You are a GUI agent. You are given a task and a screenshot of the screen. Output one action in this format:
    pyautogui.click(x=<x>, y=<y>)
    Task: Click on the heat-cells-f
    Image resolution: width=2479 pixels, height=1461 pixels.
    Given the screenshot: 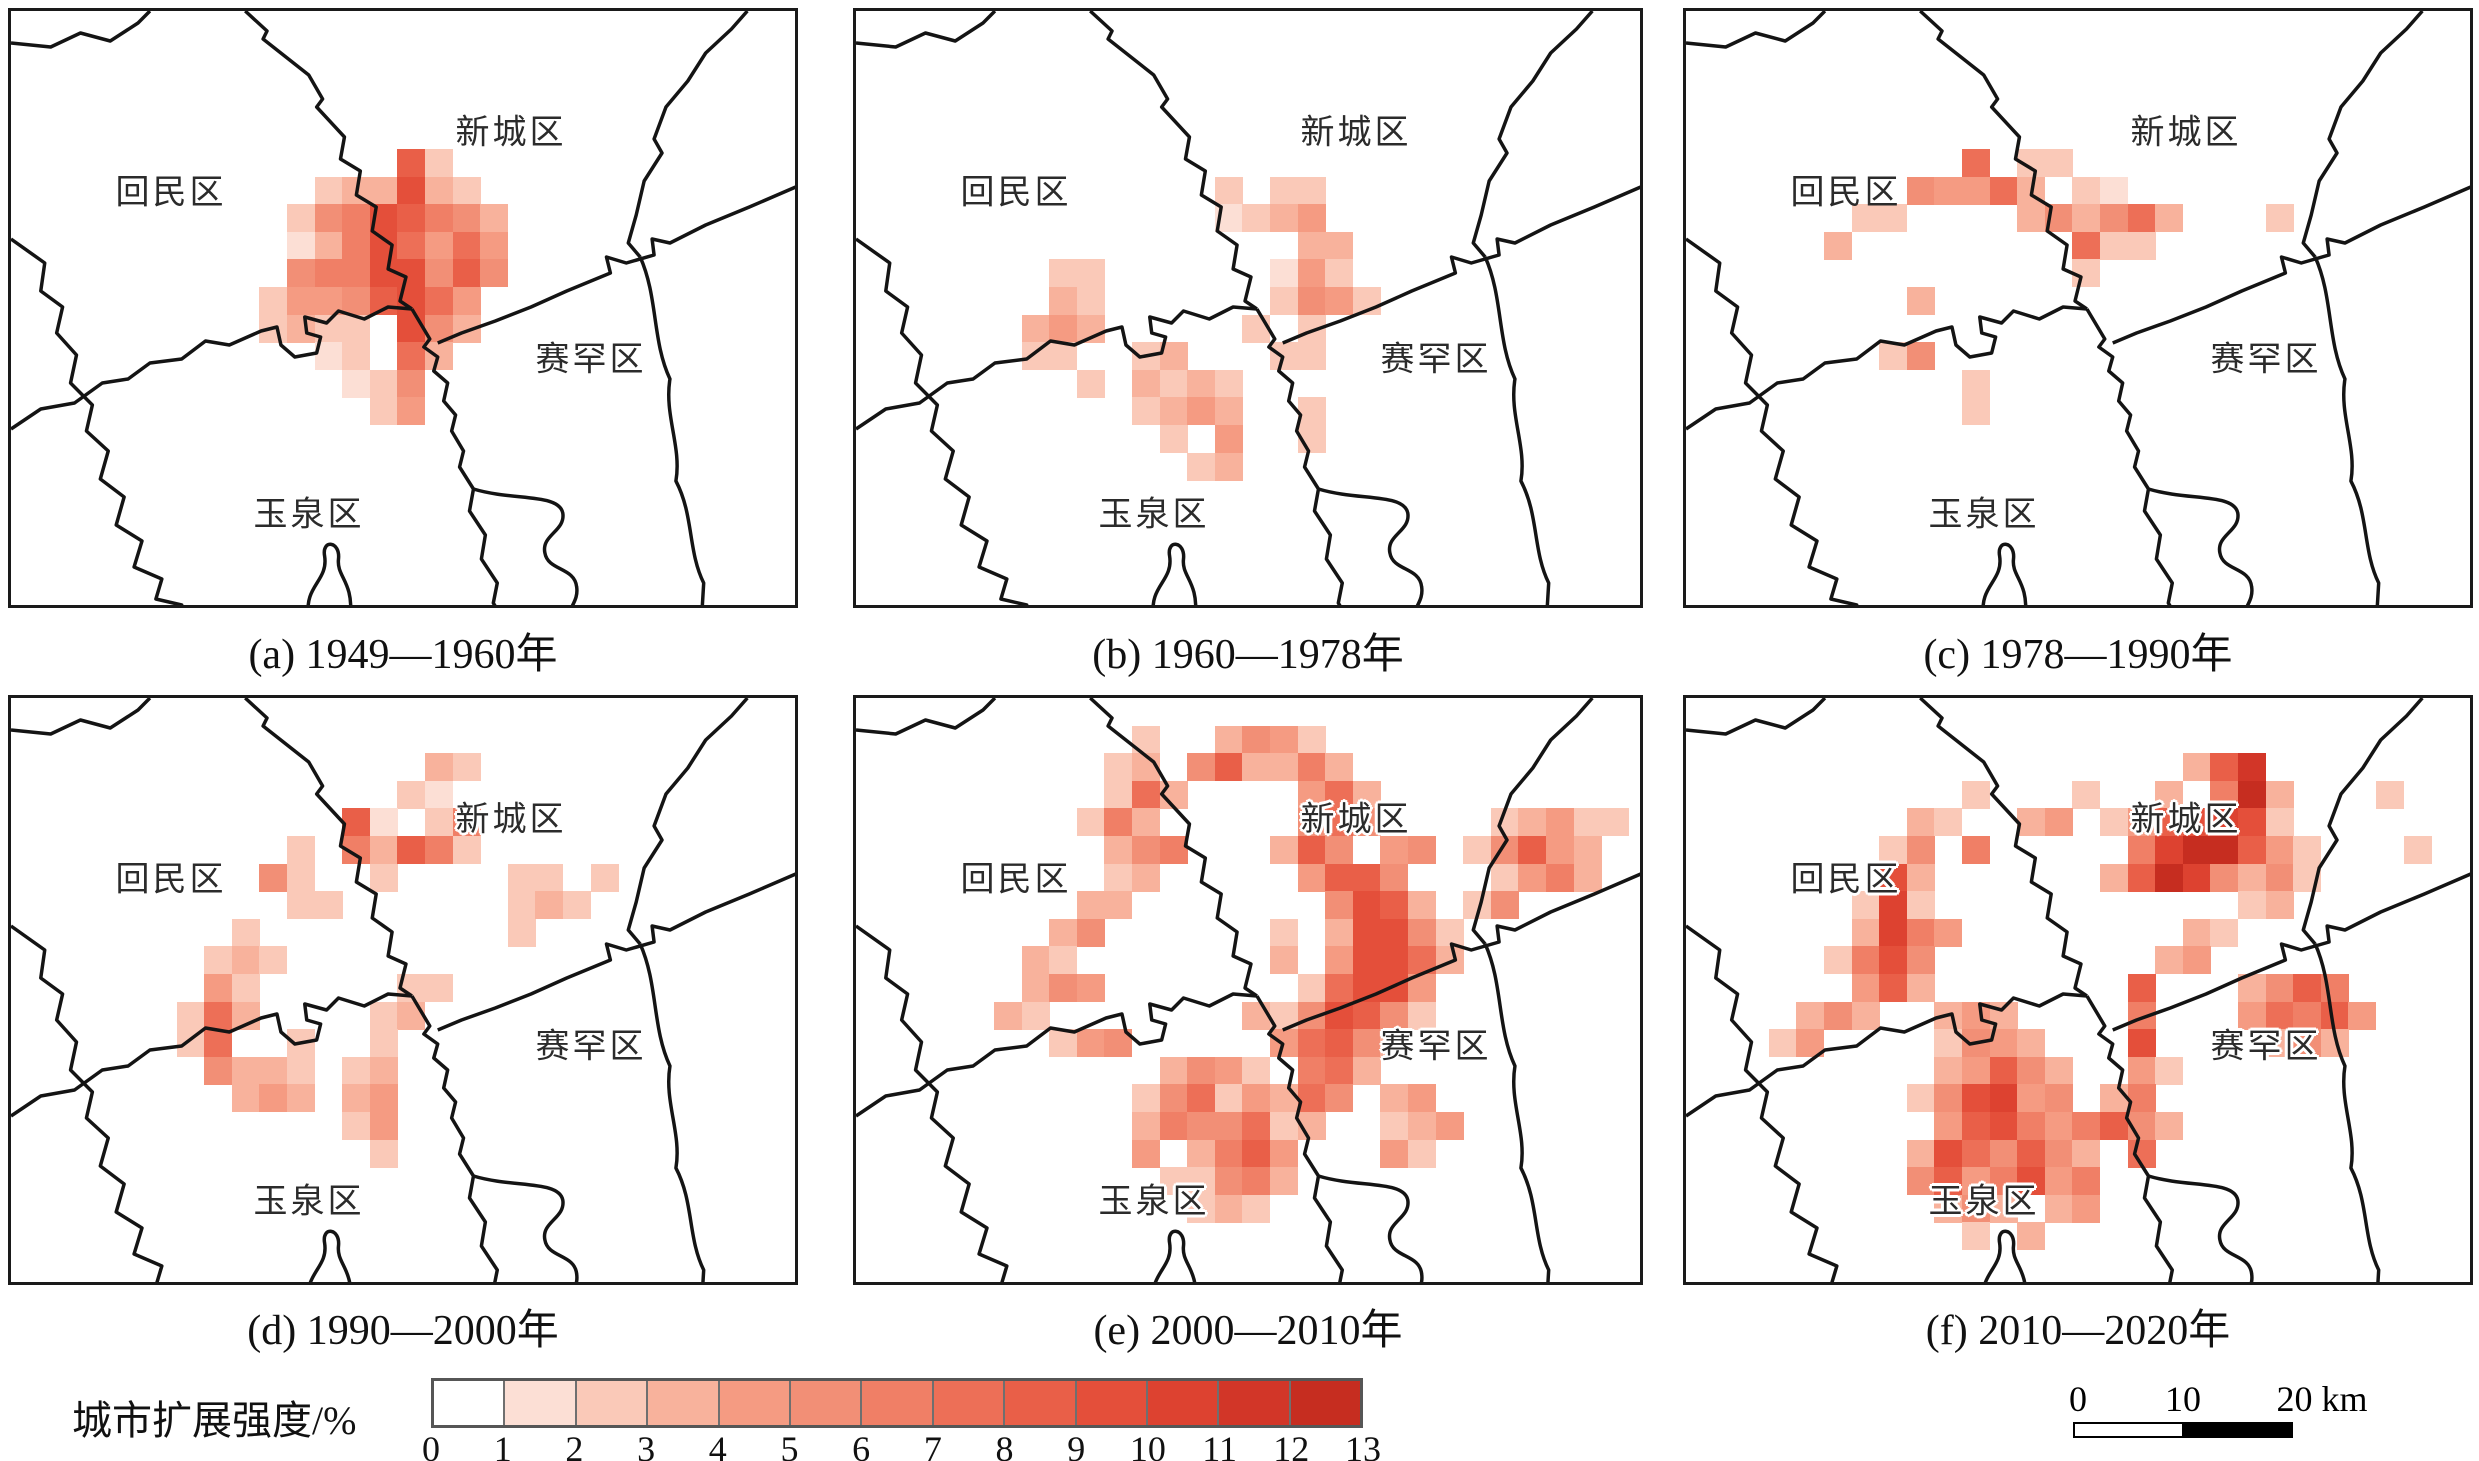 What is the action you would take?
    pyautogui.click(x=2078, y=990)
    